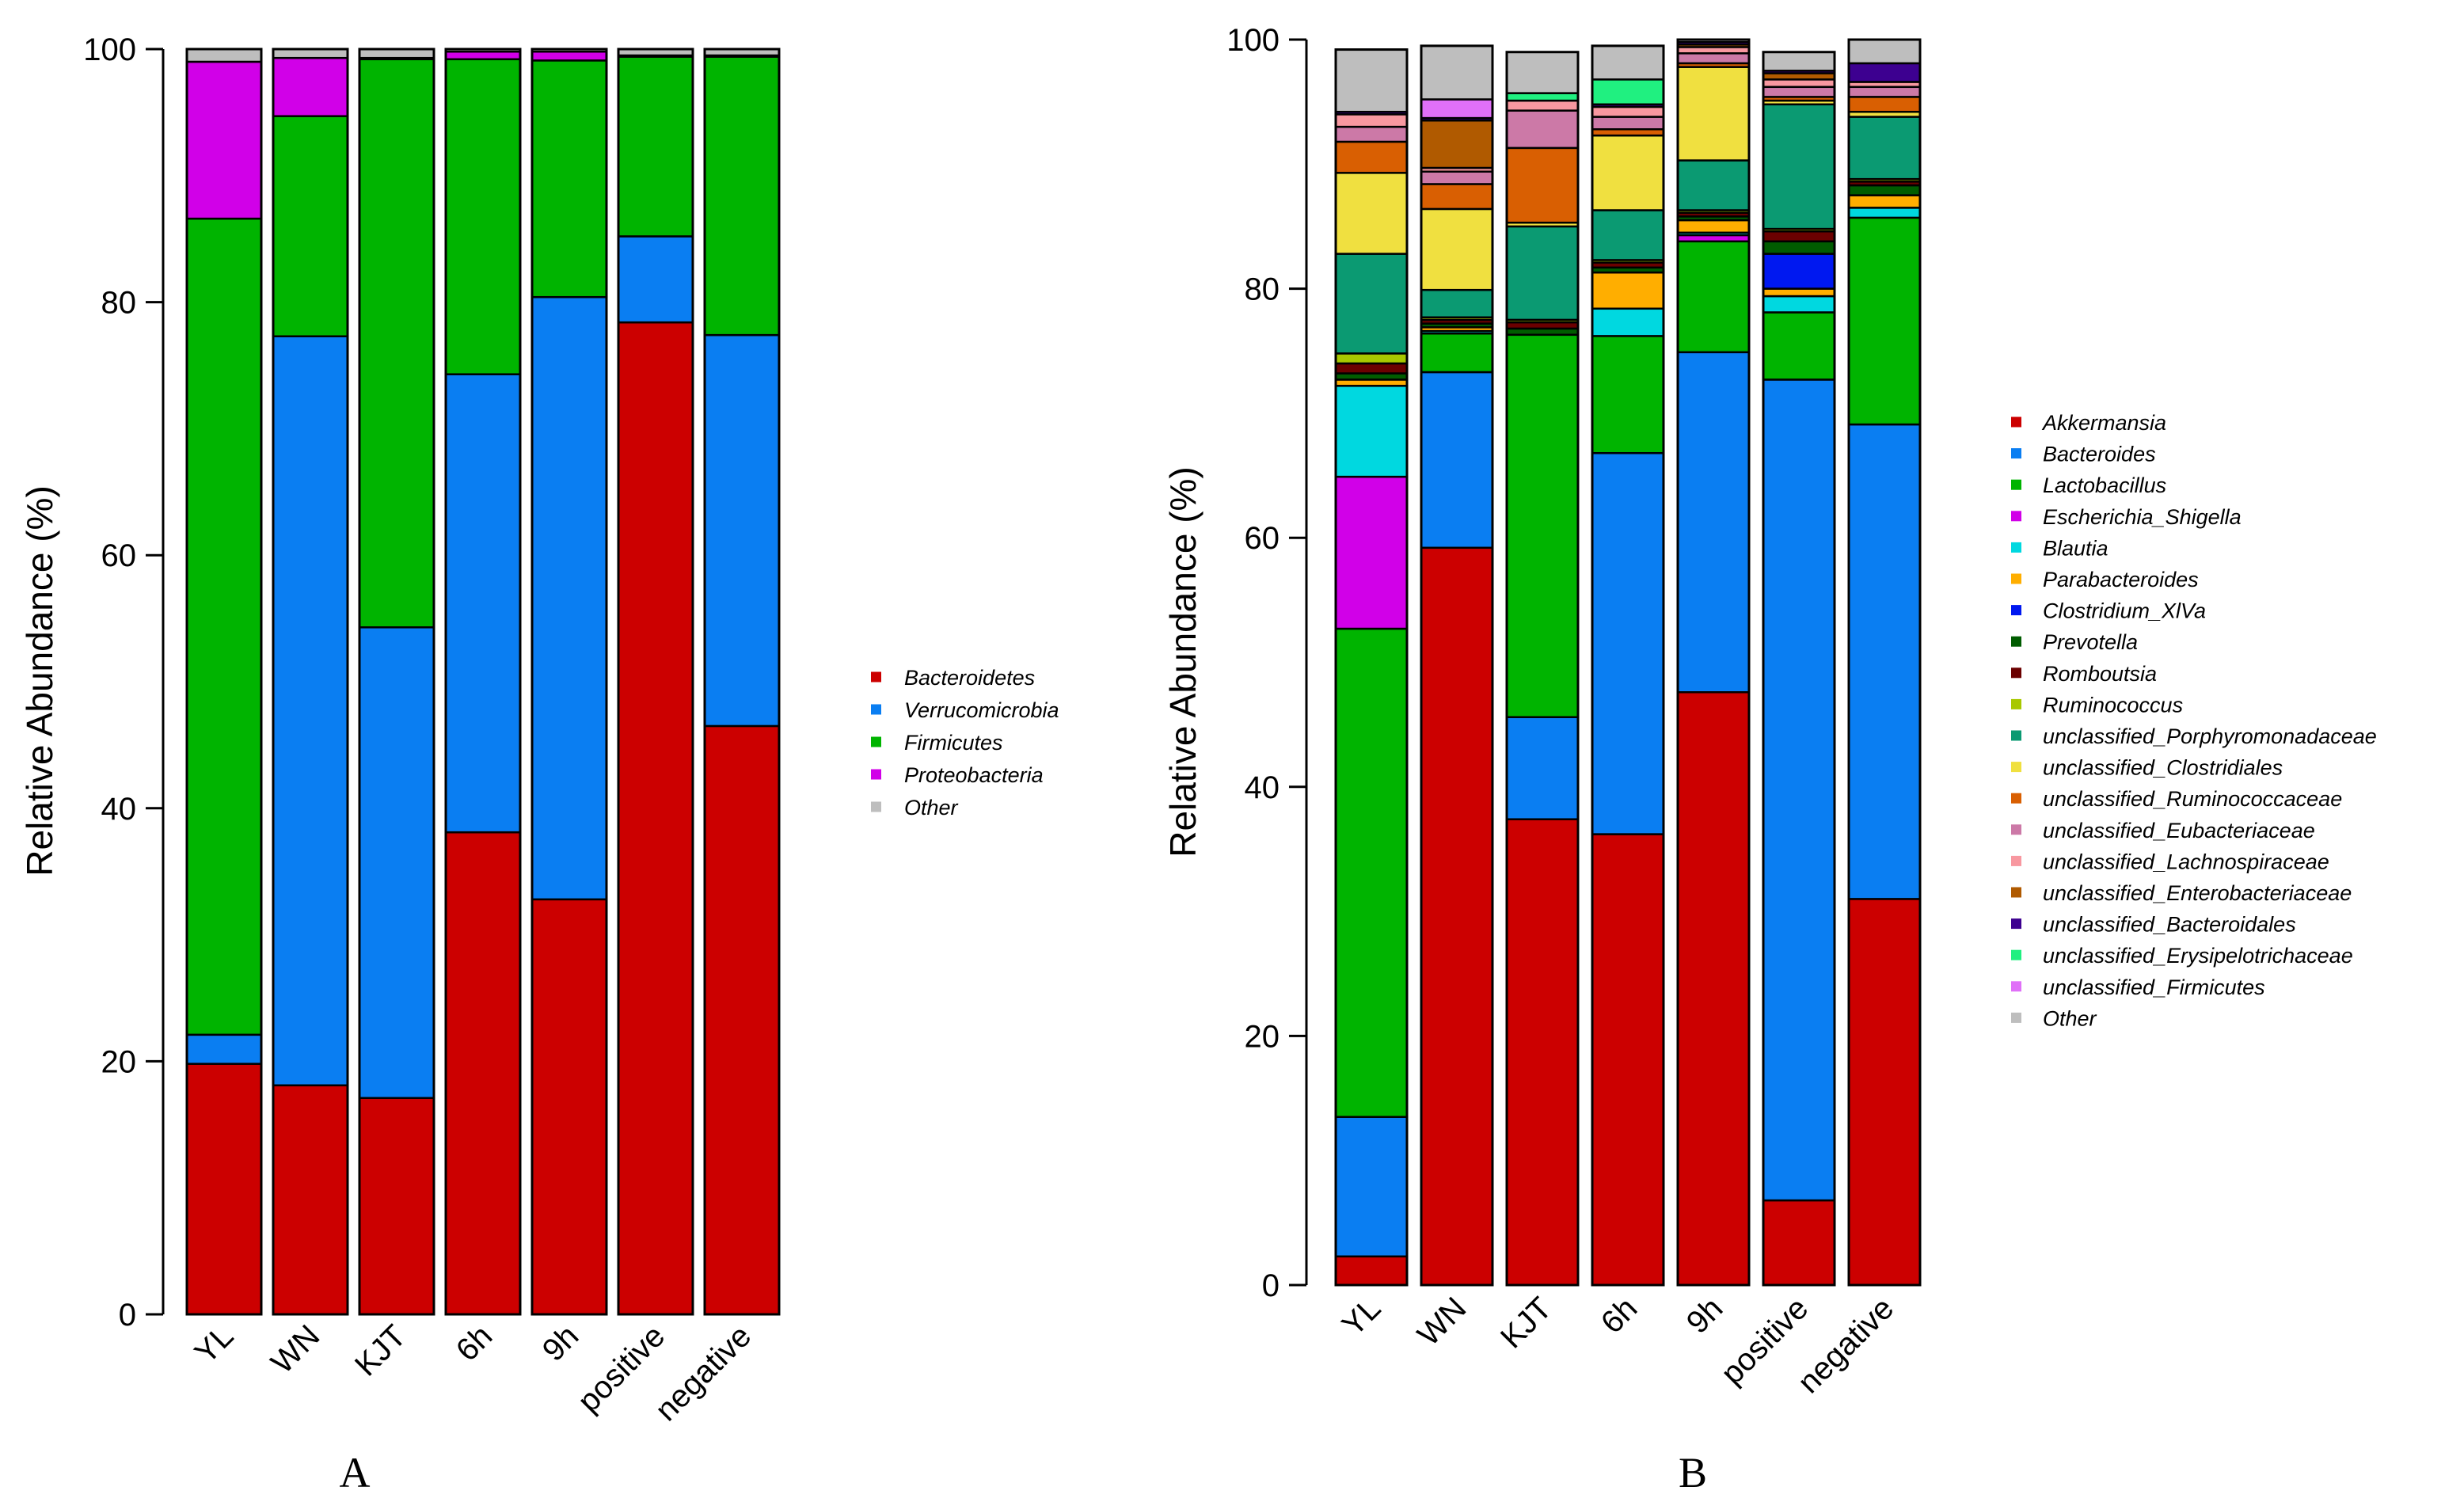  What do you see at coordinates (1628, 235) in the screenshot?
I see `panel-b-segment-unclassified_Porphyromonadaceae-6h` at bounding box center [1628, 235].